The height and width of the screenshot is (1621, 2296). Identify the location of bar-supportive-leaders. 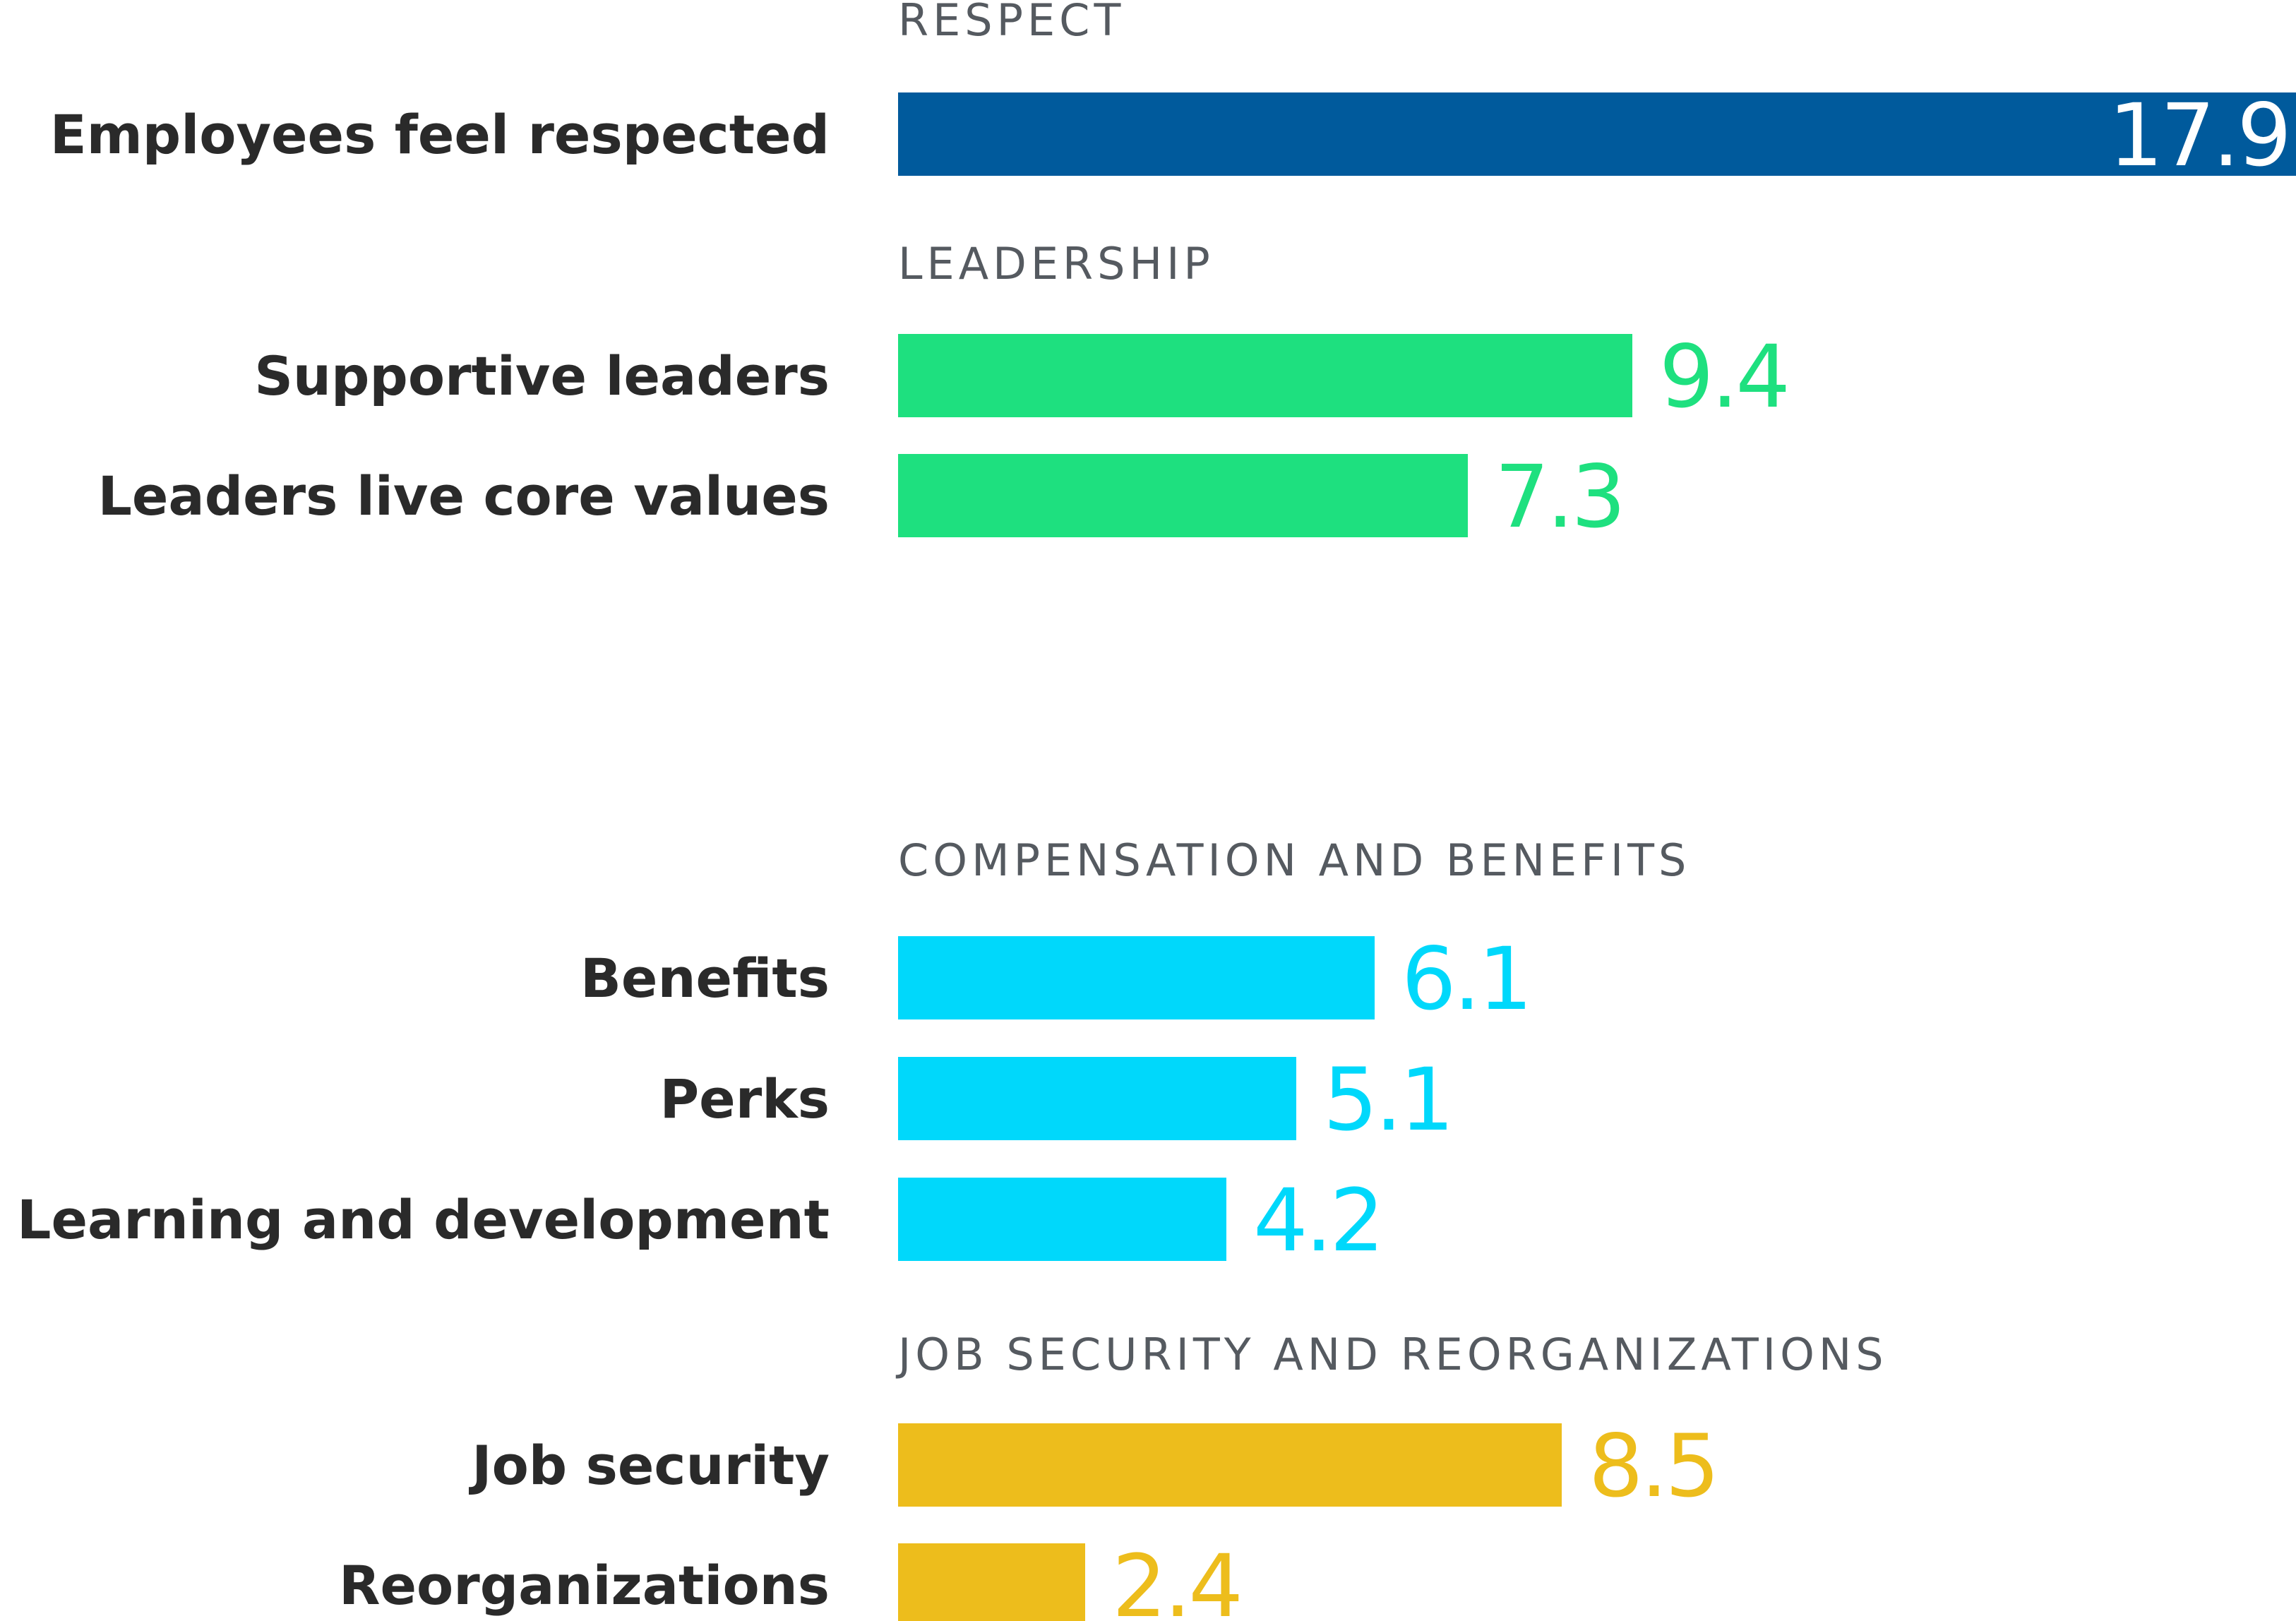
(1265, 375).